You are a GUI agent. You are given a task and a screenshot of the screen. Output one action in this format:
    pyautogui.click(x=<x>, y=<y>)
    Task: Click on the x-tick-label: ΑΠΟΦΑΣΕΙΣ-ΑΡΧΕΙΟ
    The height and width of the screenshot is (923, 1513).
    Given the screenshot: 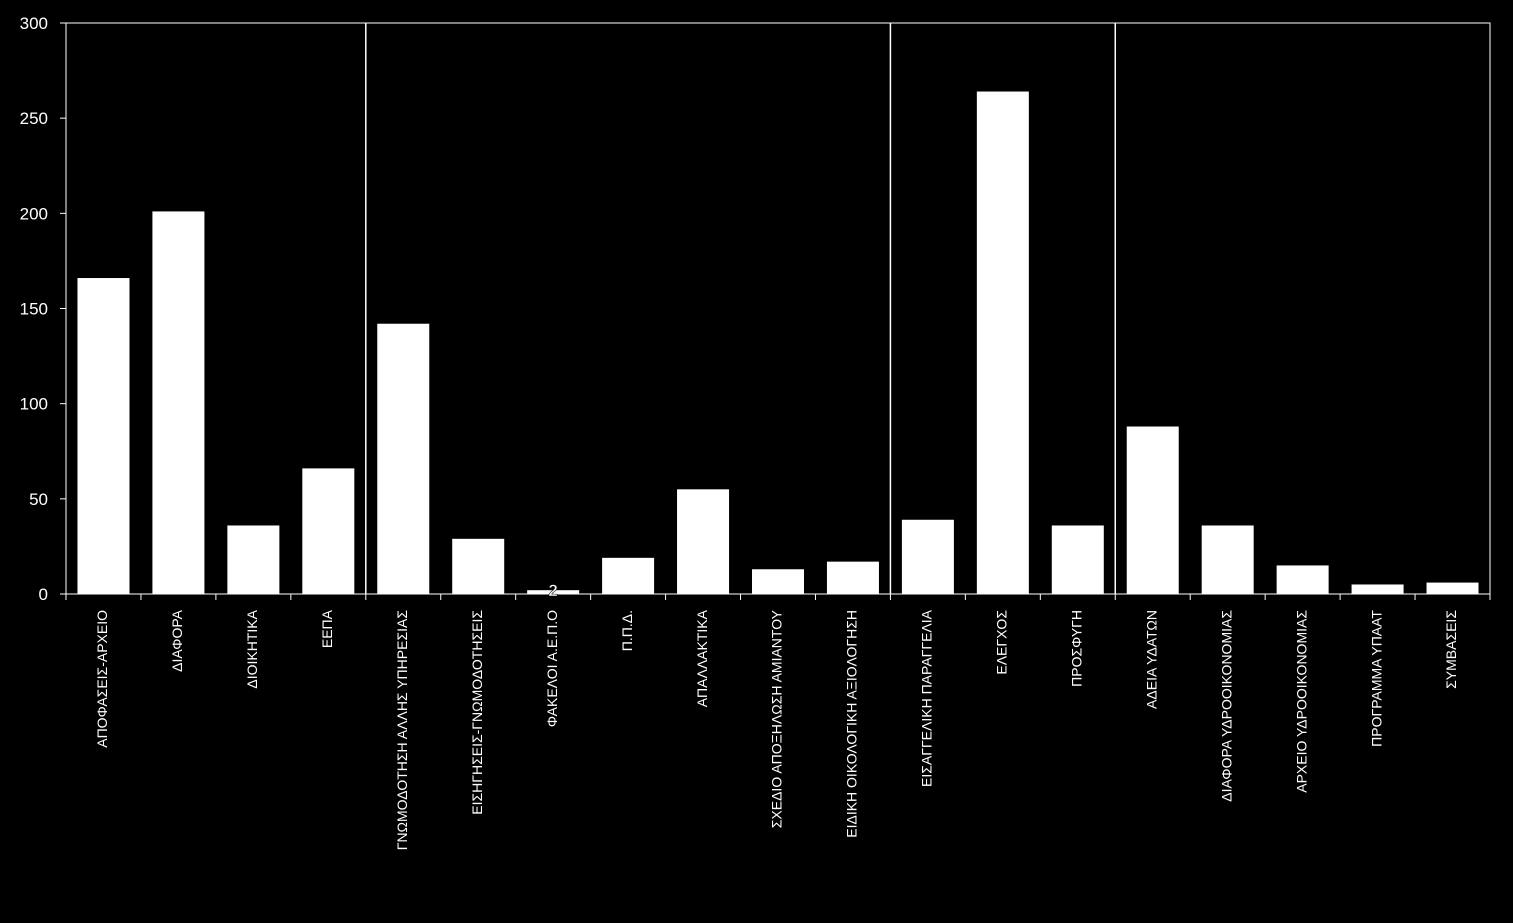 What is the action you would take?
    pyautogui.click(x=102, y=679)
    